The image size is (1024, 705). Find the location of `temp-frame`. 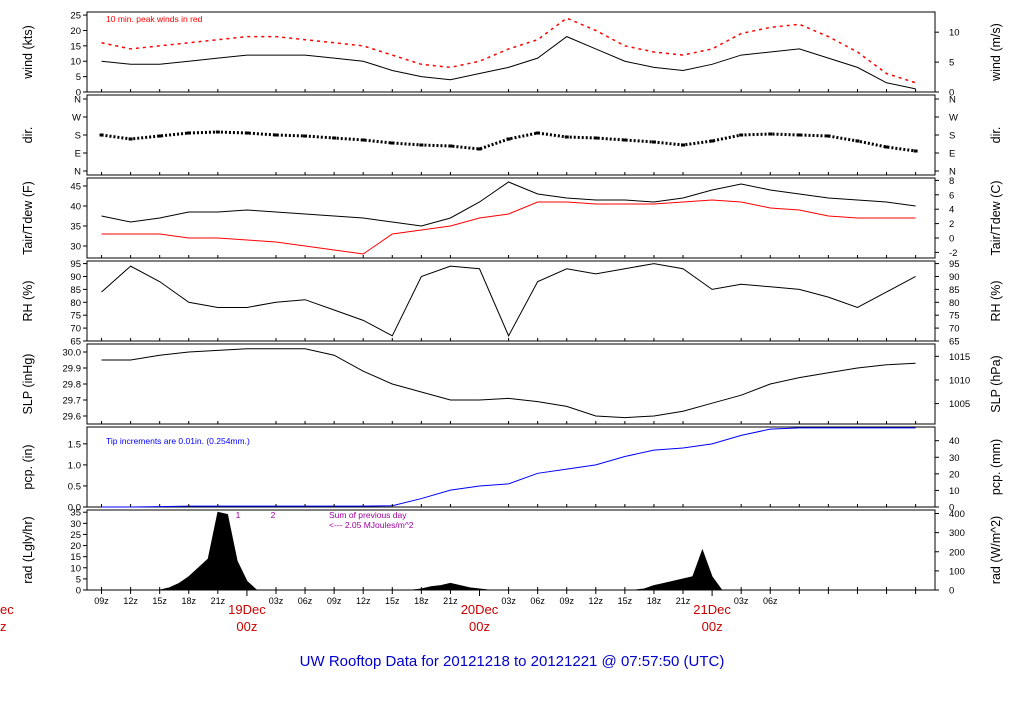

temp-frame is located at coordinates (511, 218).